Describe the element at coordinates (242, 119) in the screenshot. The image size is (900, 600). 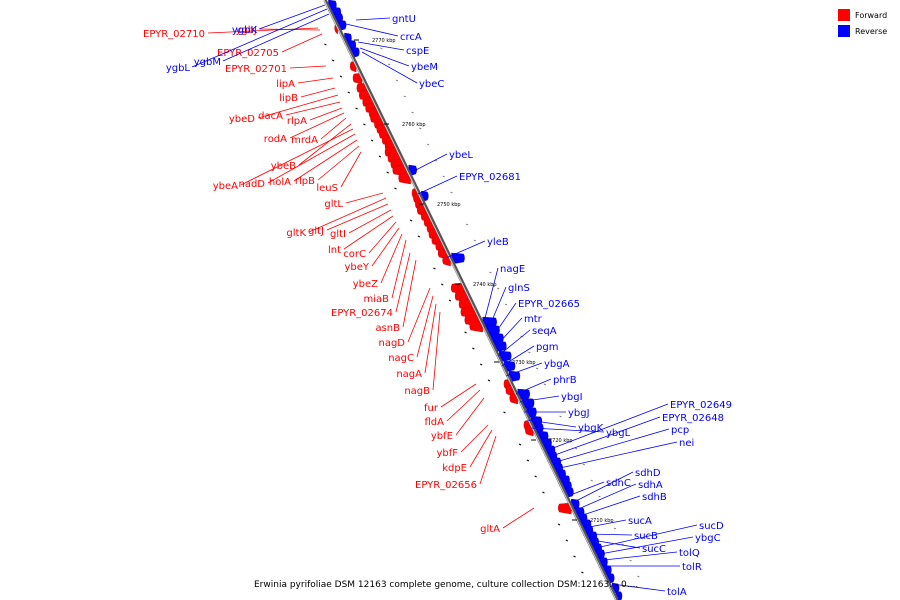
I see `forward-gene-label: ybeD` at that location.